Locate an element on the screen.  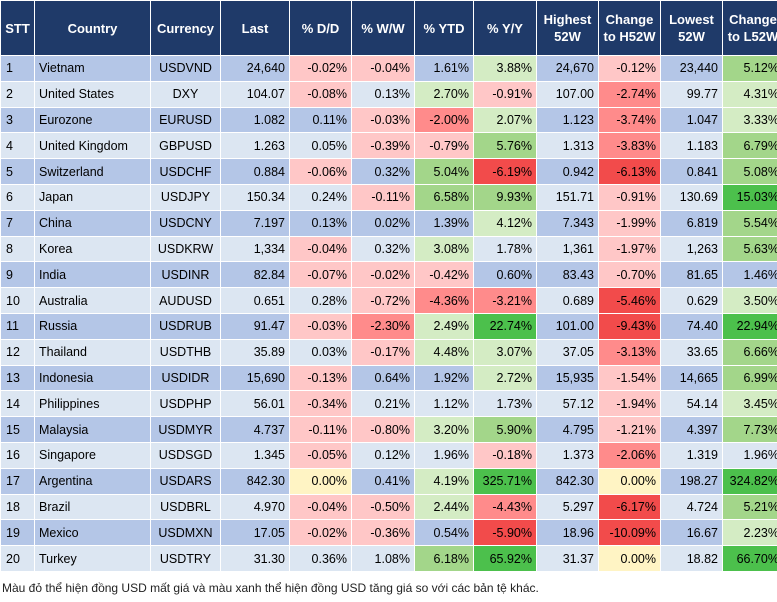
cell-yy: -6.19% is located at coordinates (505, 171).